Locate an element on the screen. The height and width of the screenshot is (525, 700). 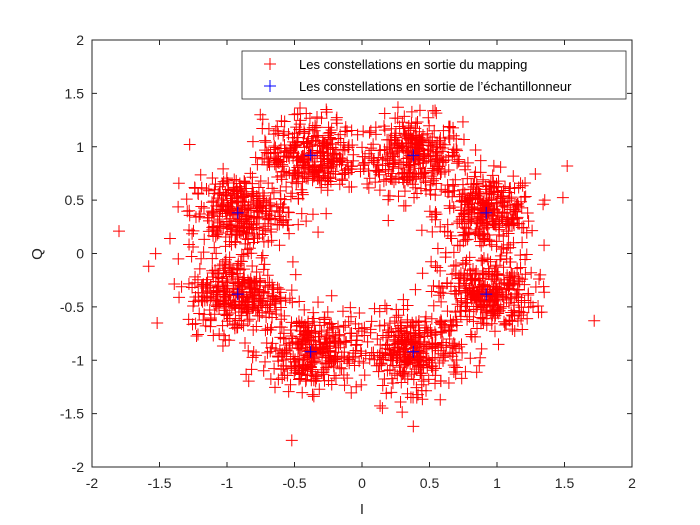
legend-marker-mapping is located at coordinates (270, 64).